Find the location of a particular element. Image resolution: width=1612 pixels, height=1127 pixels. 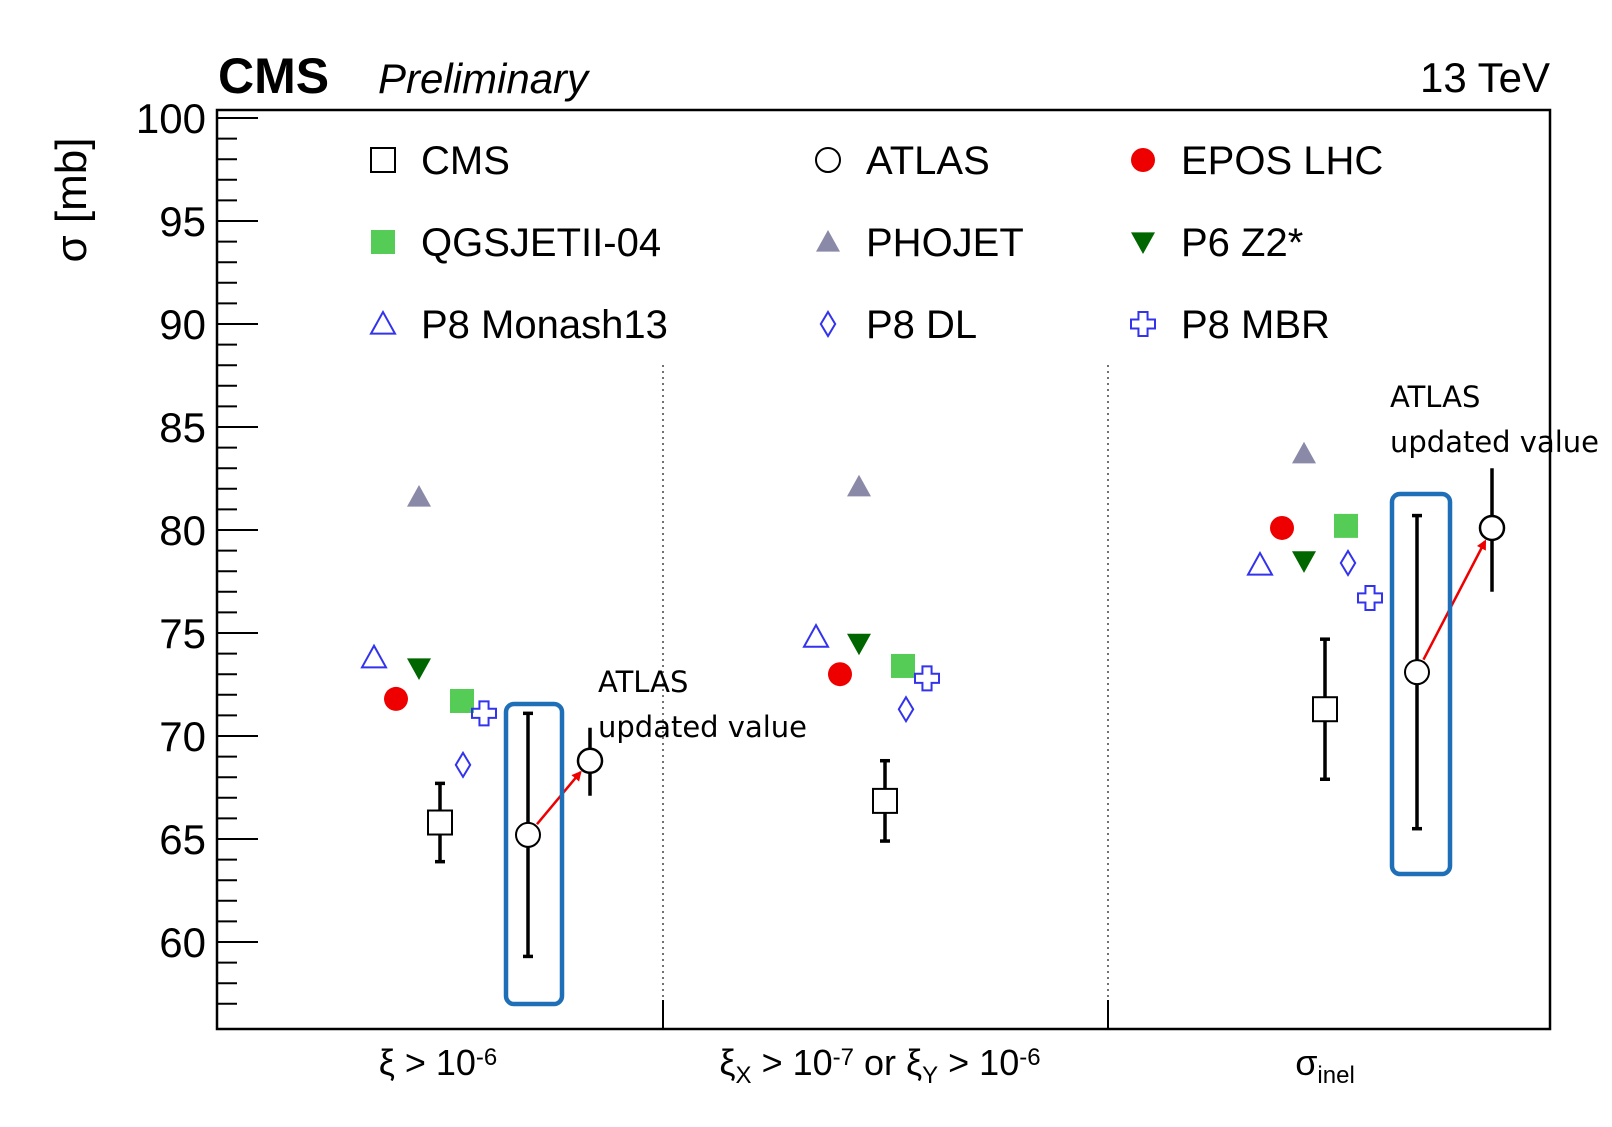

legend-item: ATLAS is located at coordinates (902, 161).